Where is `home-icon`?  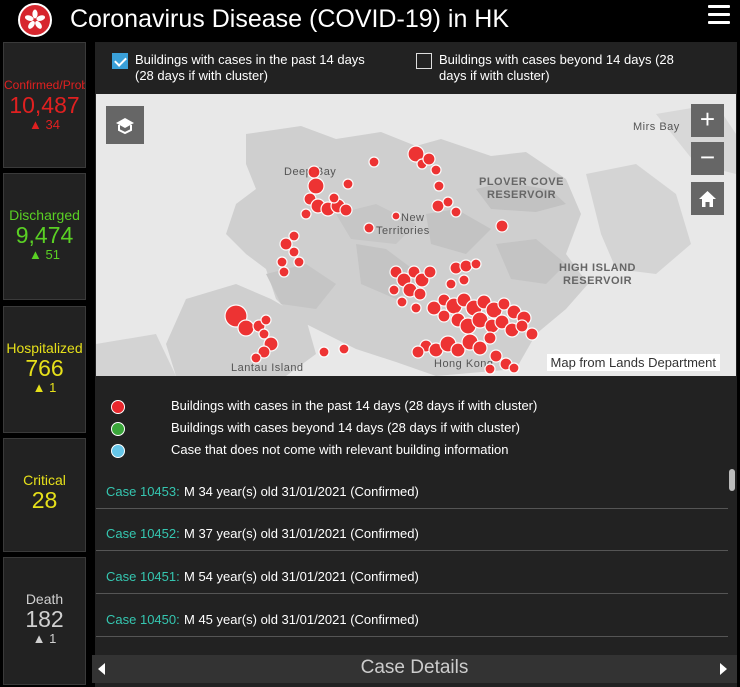
home-icon is located at coordinates (707, 199).